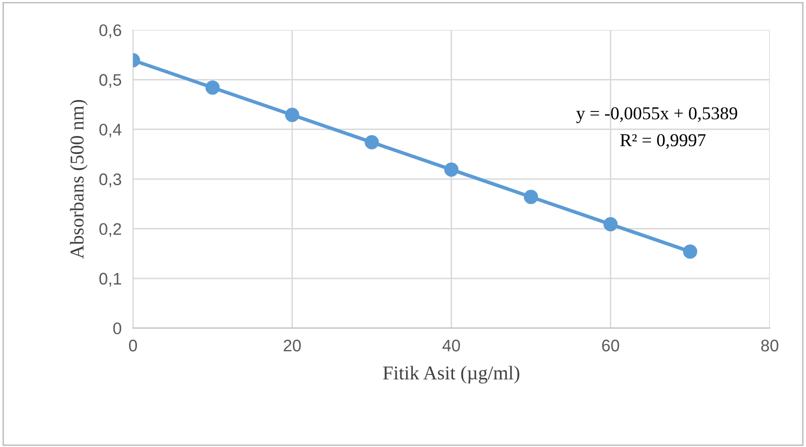 The height and width of the screenshot is (447, 806). Describe the element at coordinates (657, 115) in the screenshot. I see `annotation: y = -0,0055x + 0,5389` at that location.